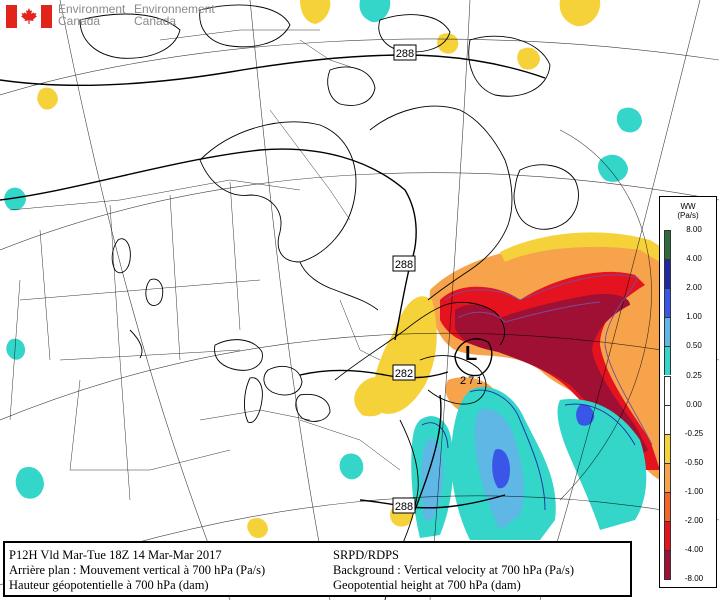 Image resolution: width=719 pixels, height=600 pixels. Describe the element at coordinates (602, 464) in the screenshot. I see `ww-cyan-region-east` at that location.